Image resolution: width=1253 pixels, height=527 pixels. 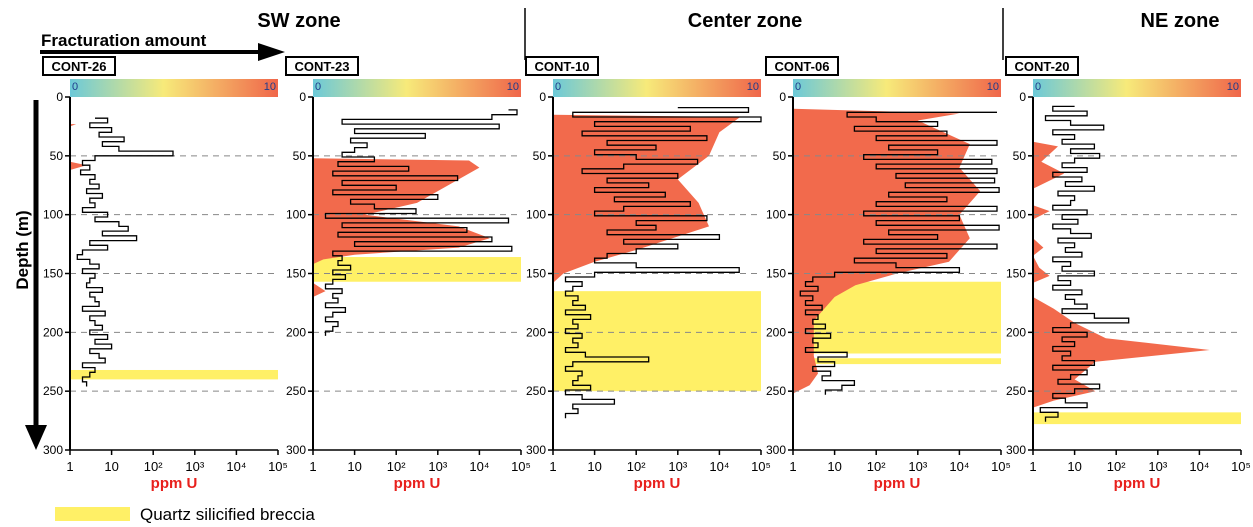 I want to click on legend-swatch-breccia, so click(x=92, y=514).